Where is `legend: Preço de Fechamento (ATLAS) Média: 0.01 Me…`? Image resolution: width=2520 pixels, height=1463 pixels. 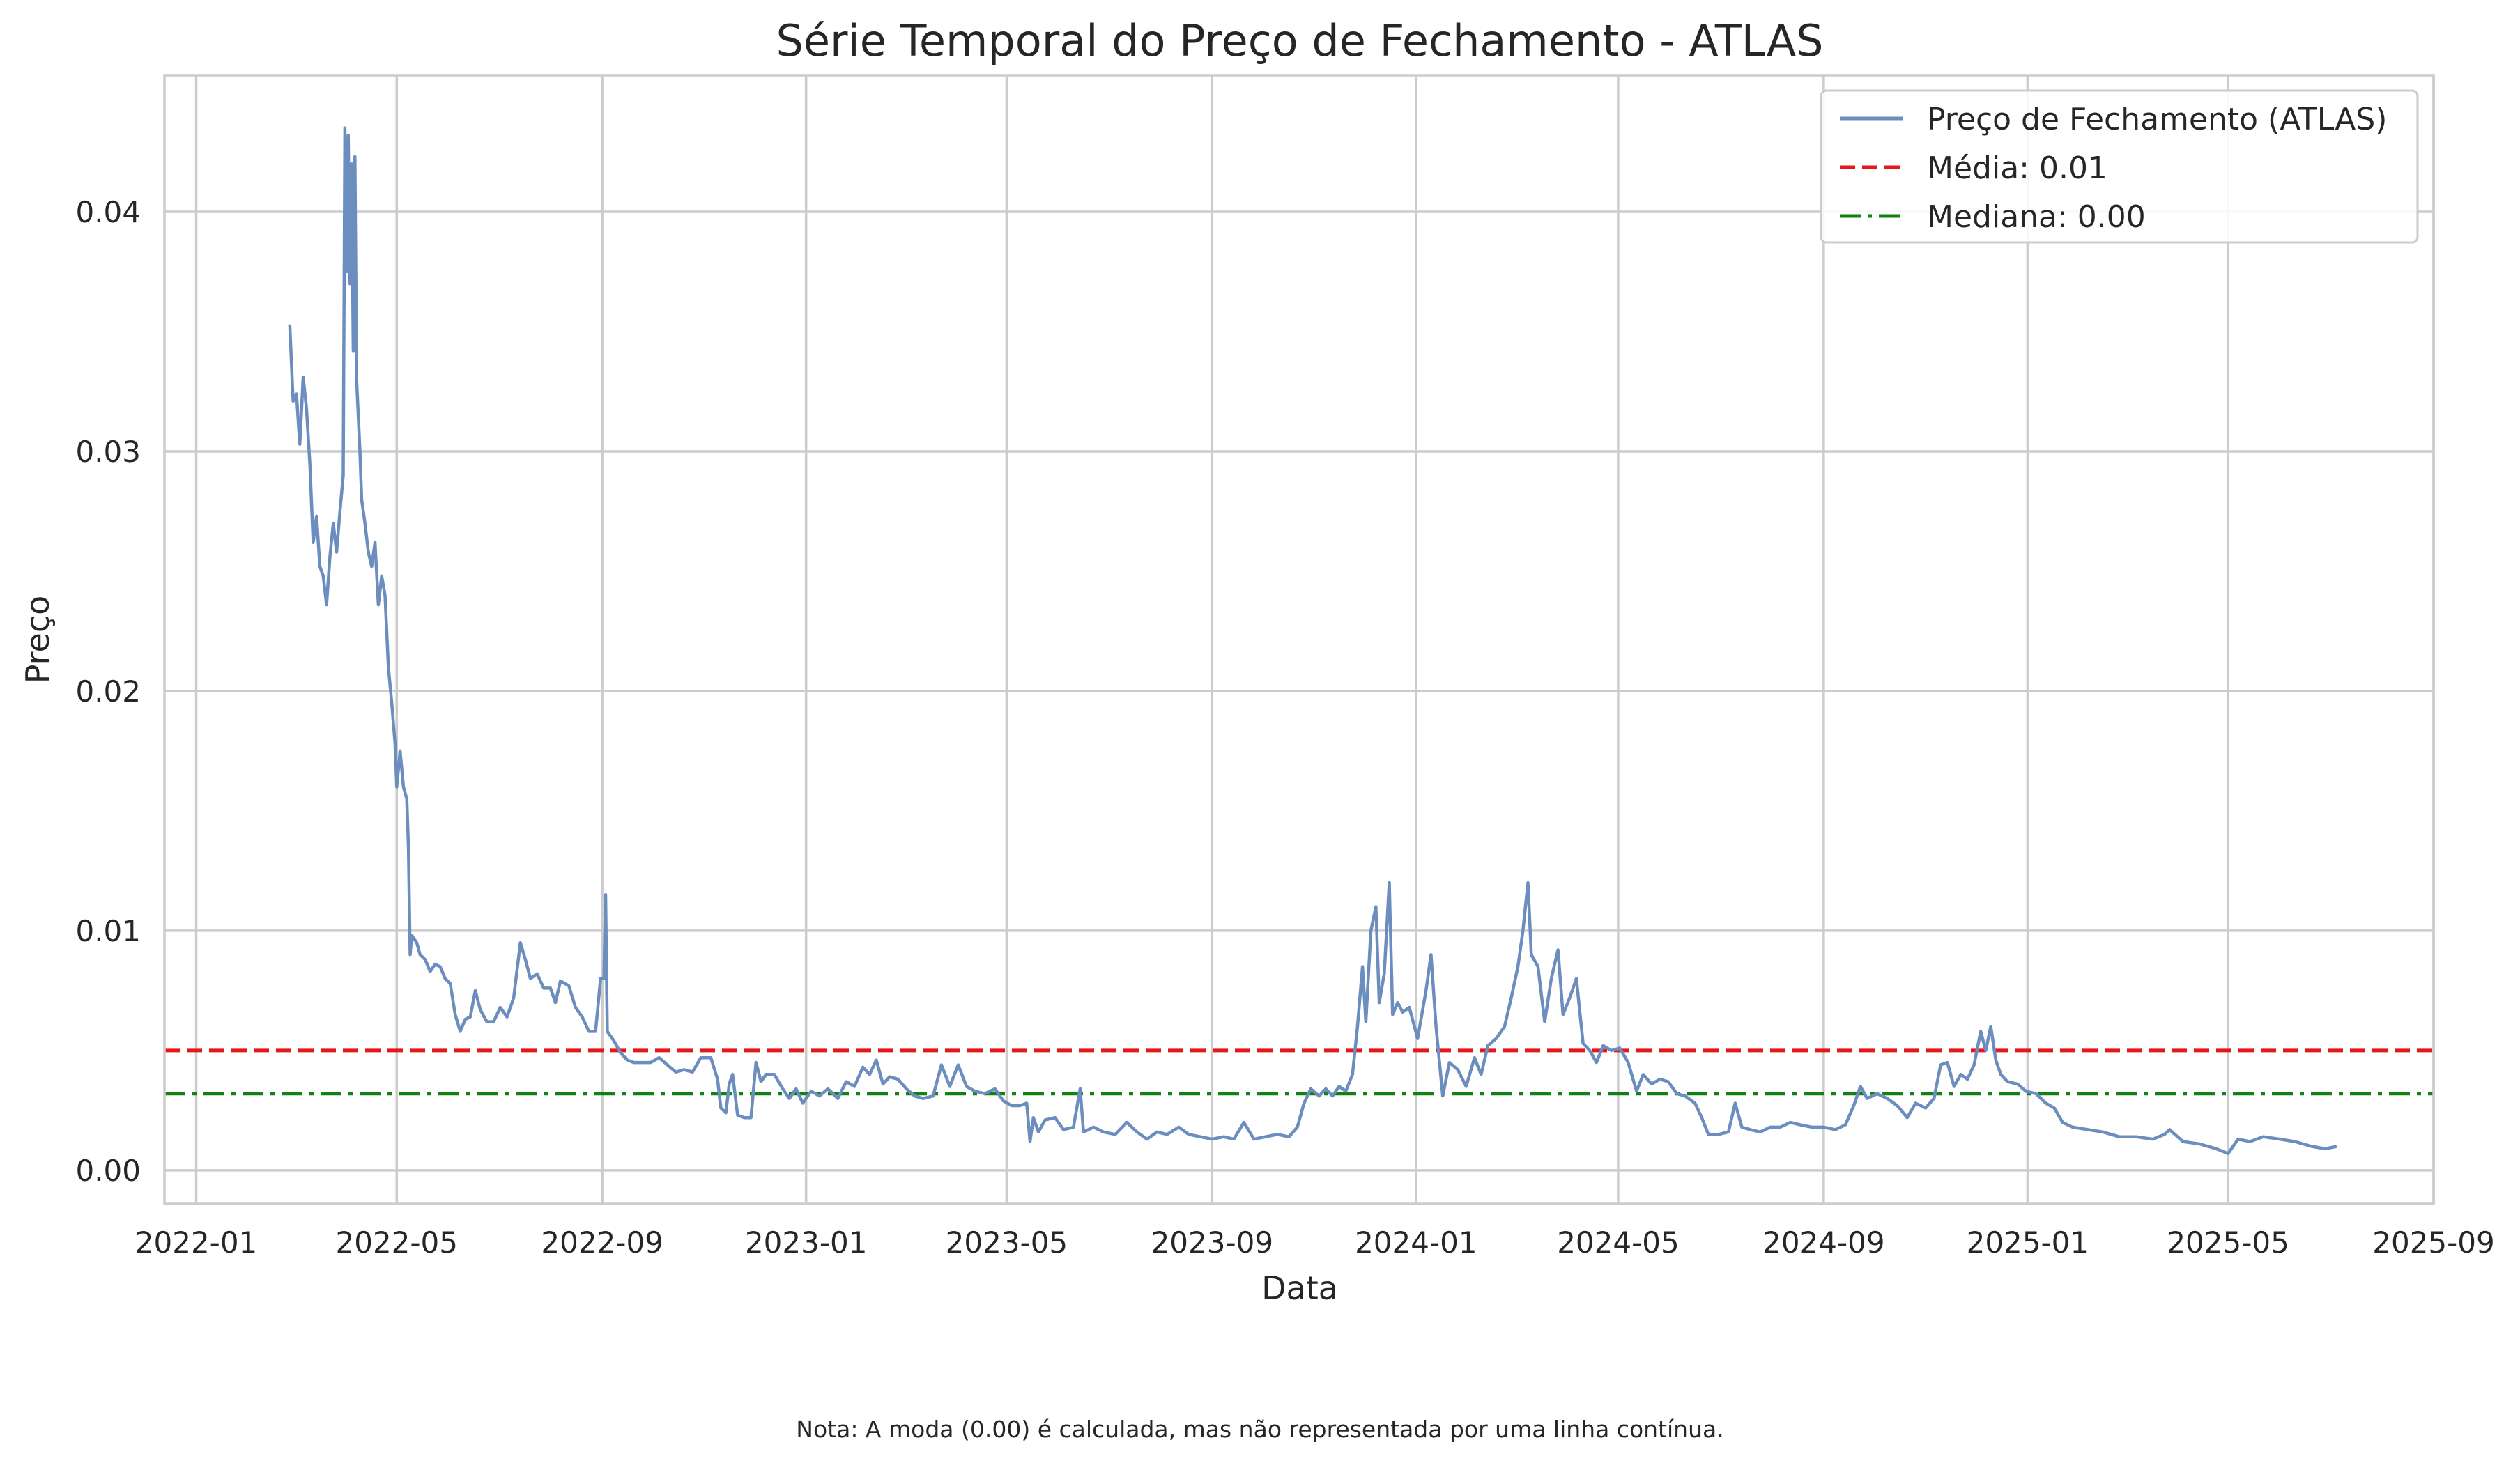 legend: Preço de Fechamento (ATLAS) Média: 0.01 Me… is located at coordinates (2119, 166).